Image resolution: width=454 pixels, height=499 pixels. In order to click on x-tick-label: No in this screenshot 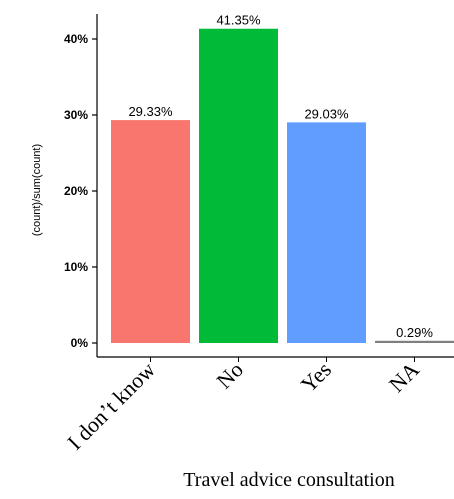, I will do `click(229, 375)`.